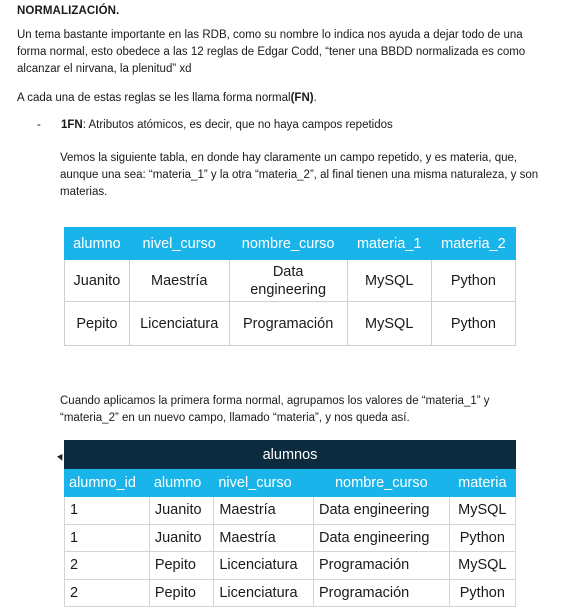 This screenshot has width=564, height=612. Describe the element at coordinates (482, 482) in the screenshot. I see `table2-header-cell: materia` at that location.